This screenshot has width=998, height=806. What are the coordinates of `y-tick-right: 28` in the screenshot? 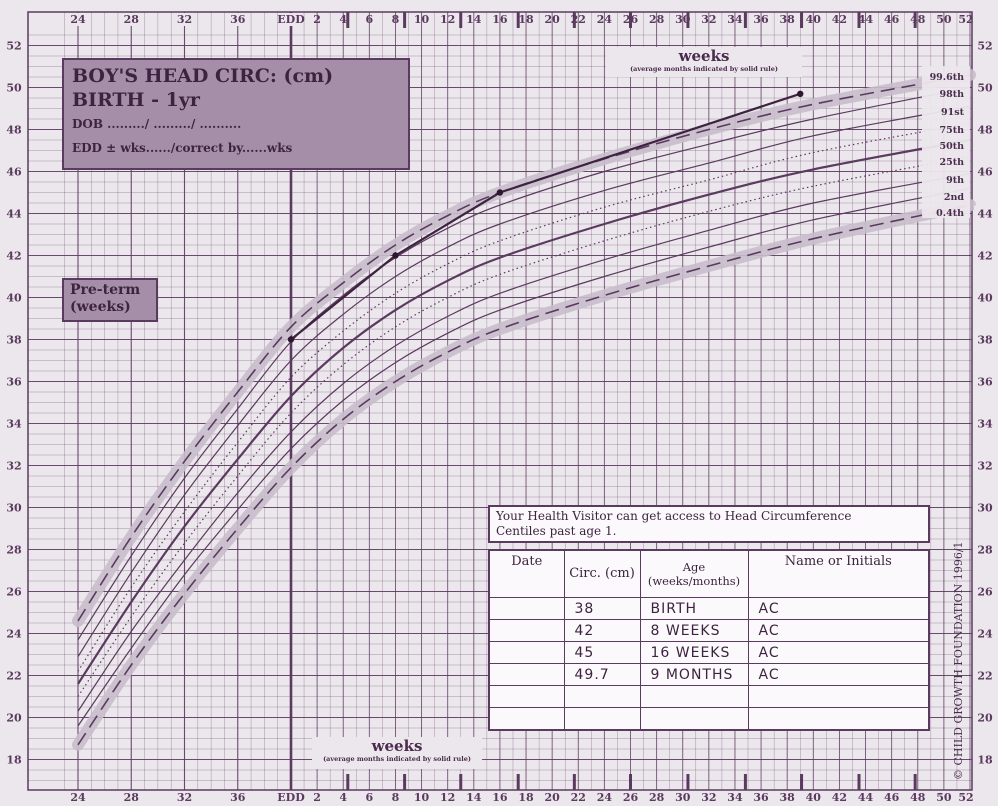 It's located at (985, 550).